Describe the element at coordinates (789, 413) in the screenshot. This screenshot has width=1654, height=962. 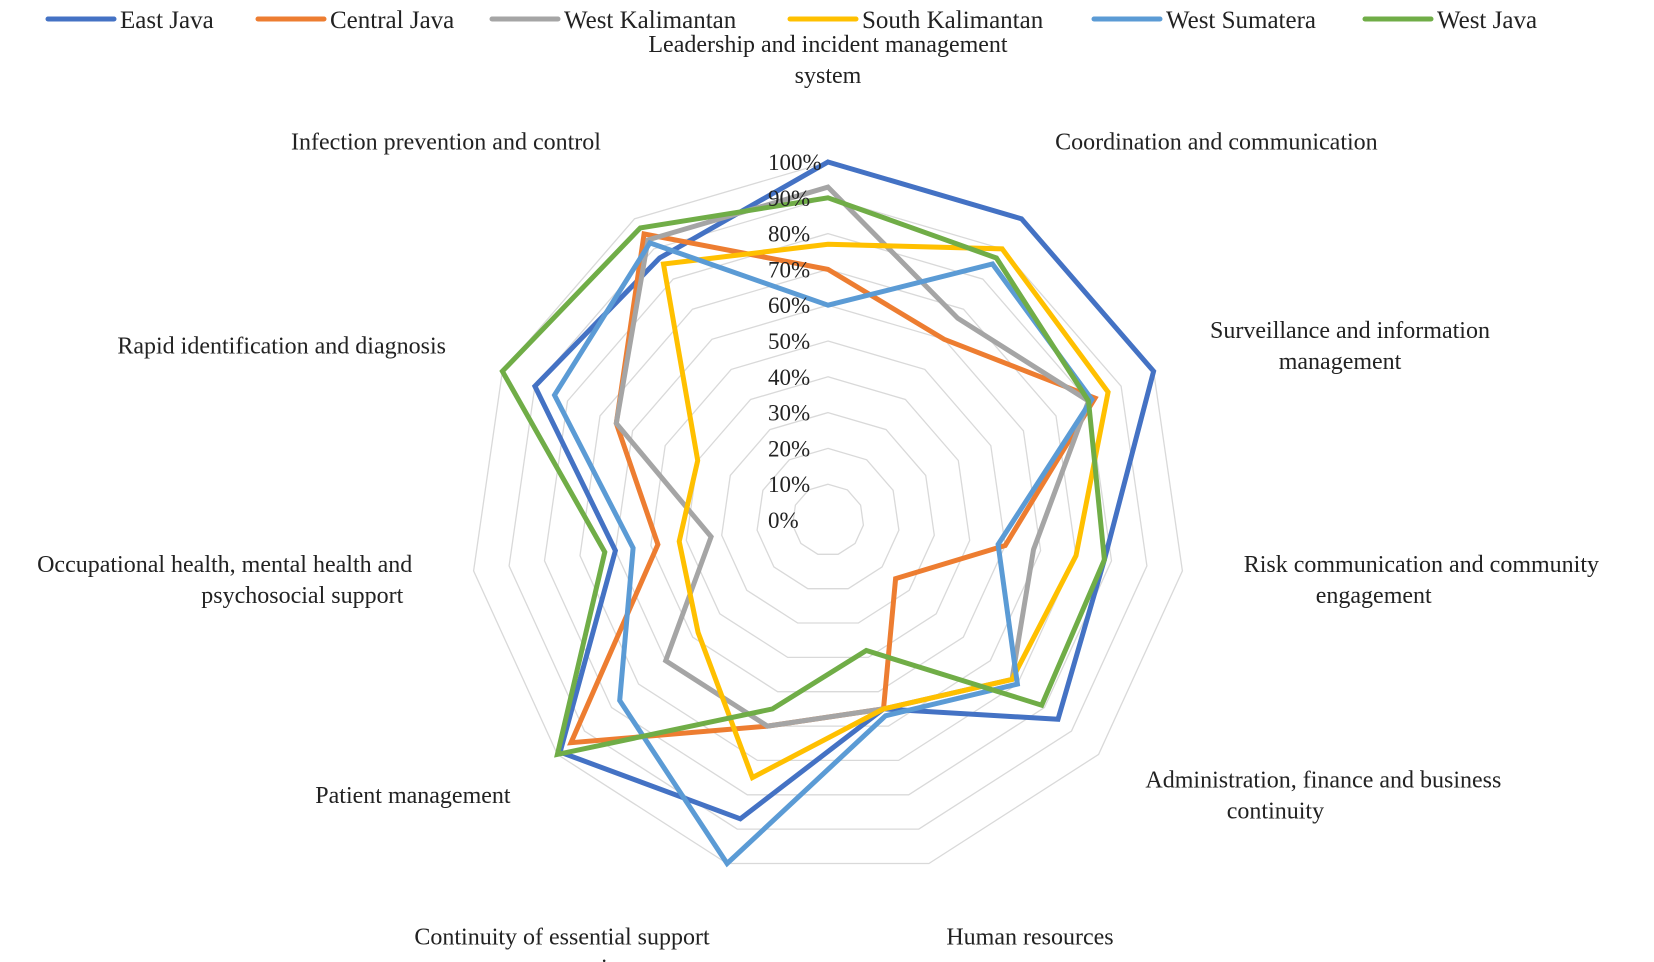
I see `tick-label: 30%` at that location.